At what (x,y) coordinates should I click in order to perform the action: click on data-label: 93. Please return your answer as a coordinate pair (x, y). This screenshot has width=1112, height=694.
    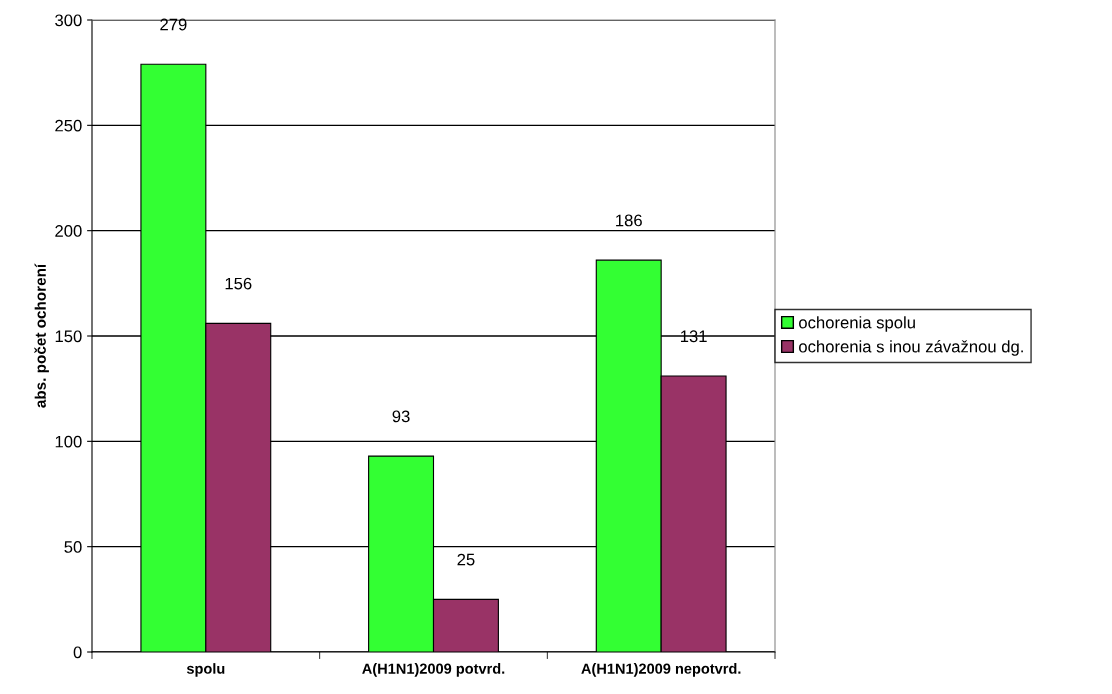
    Looking at the image, I should click on (401, 416).